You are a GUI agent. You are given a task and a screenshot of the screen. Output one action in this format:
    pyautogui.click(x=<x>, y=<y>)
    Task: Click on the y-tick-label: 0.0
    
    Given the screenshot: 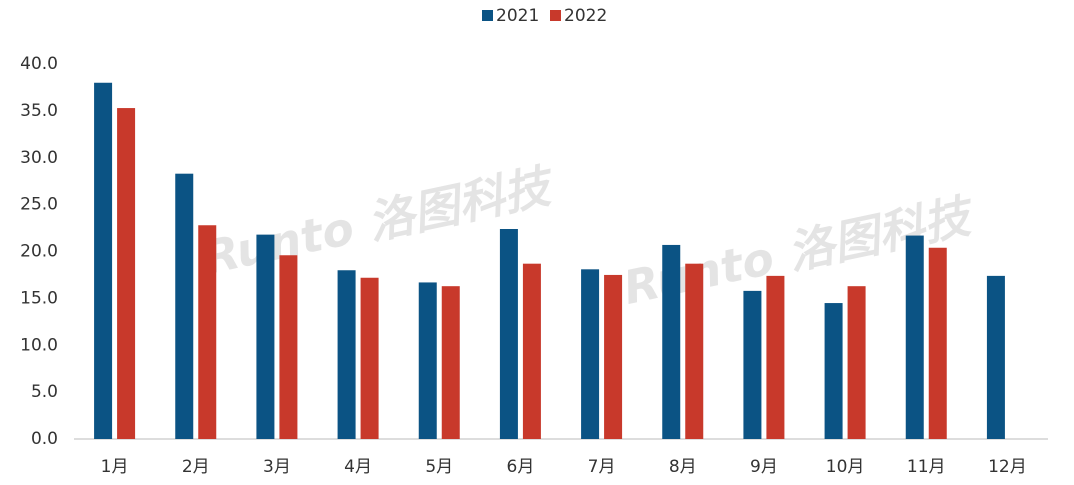 What is the action you would take?
    pyautogui.click(x=44, y=439)
    